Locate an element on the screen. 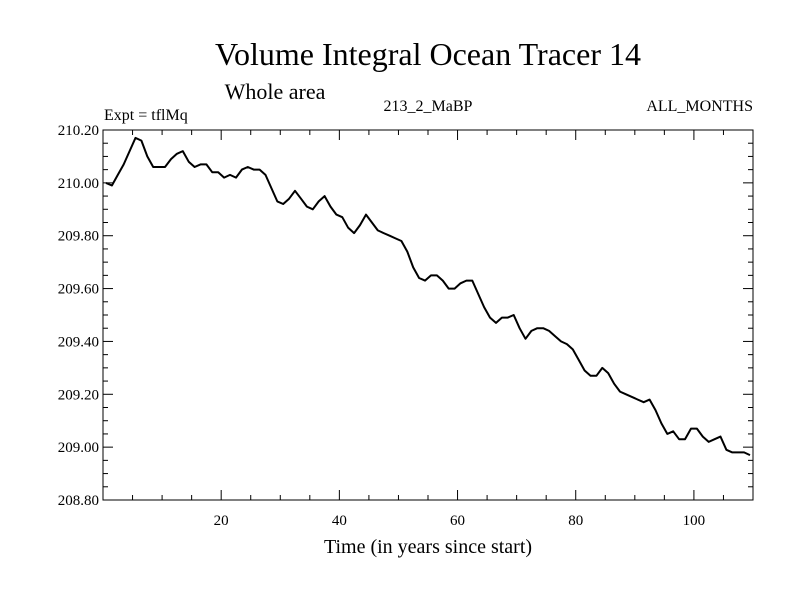  chart-title: Volume Integral Ocean Tracer 14 is located at coordinates (428, 54).